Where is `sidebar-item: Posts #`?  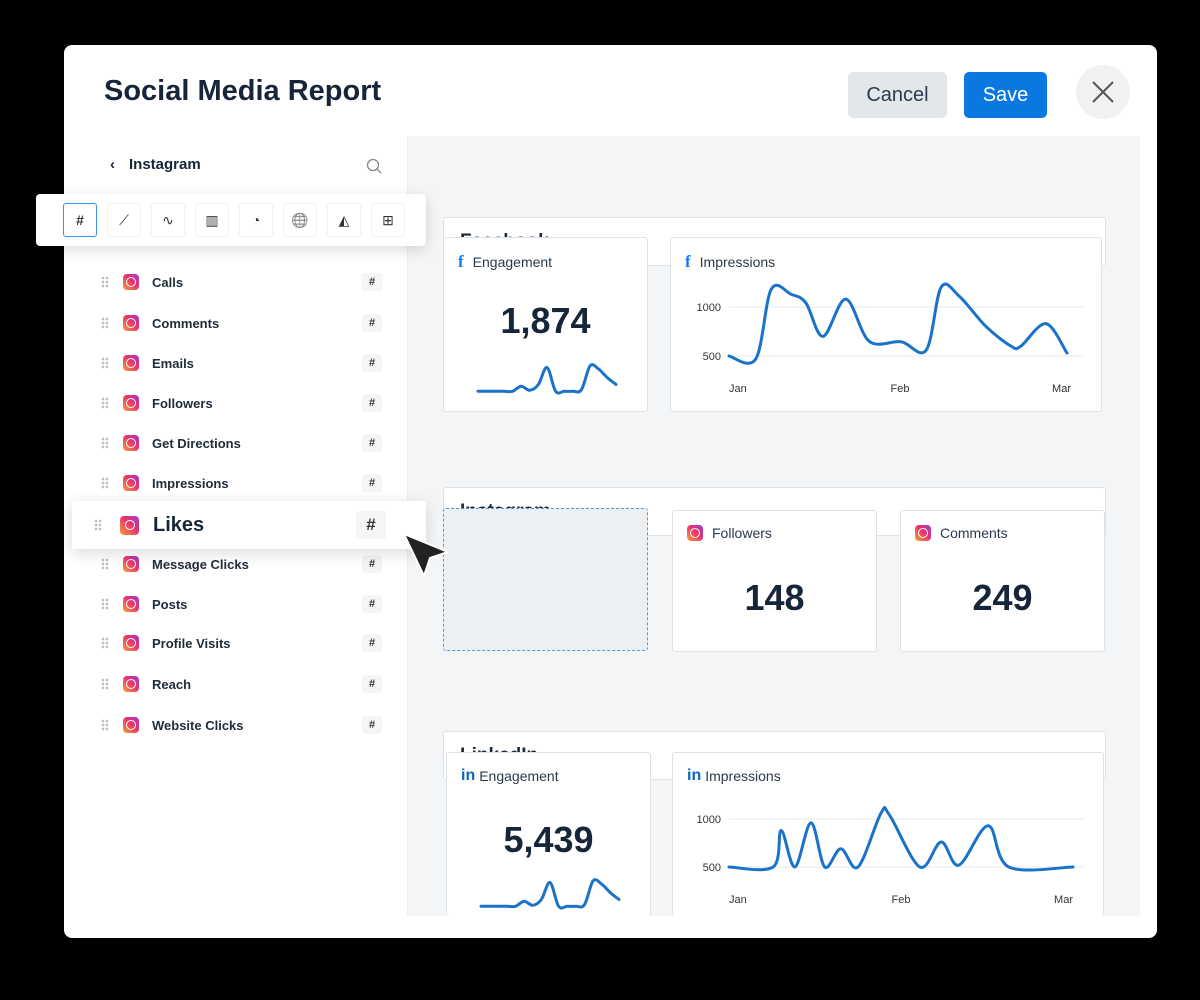 sidebar-item: Posts # is located at coordinates (245, 604).